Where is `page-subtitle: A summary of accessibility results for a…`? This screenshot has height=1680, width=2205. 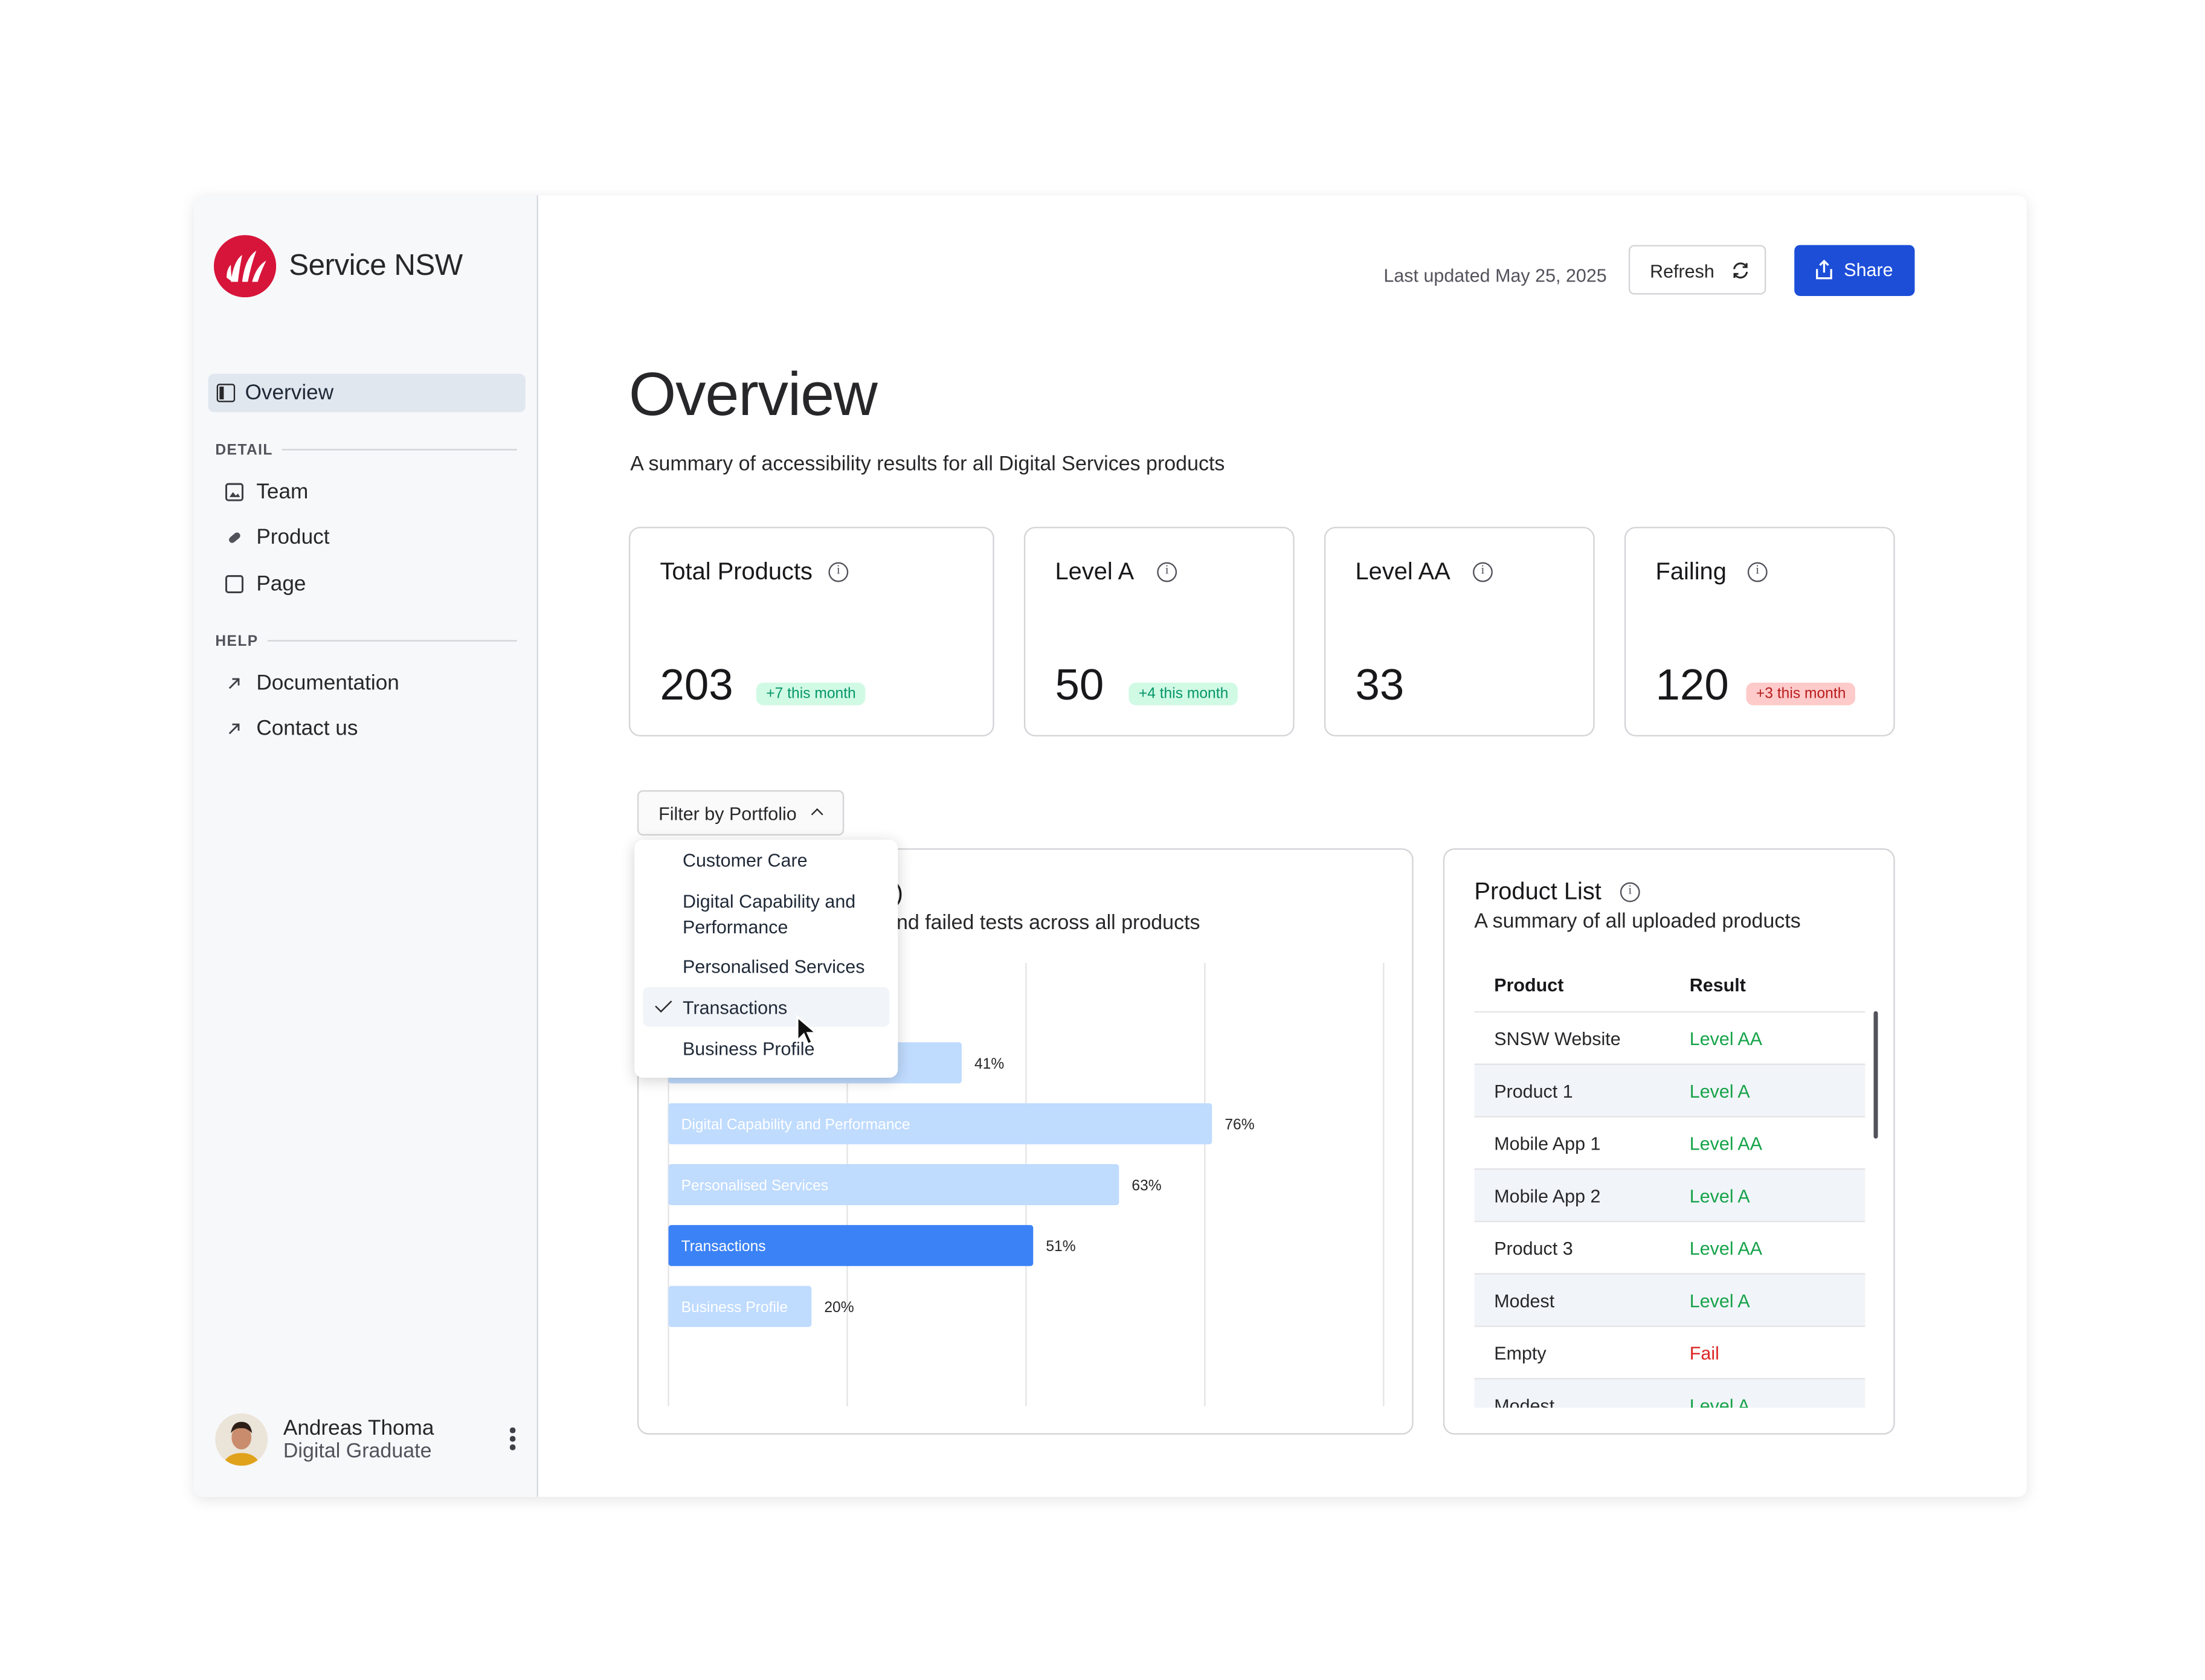
page-subtitle: A summary of accessibility results for a… is located at coordinates (927, 464).